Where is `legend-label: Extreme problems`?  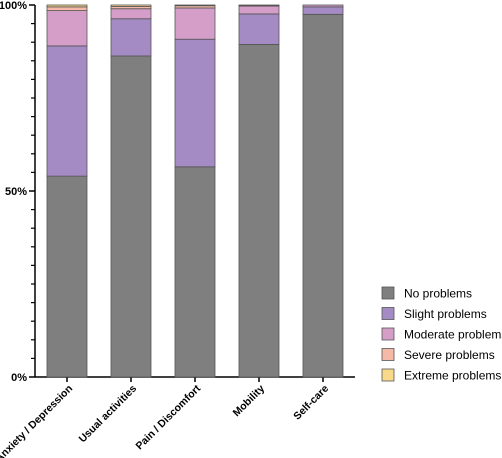 legend-label: Extreme problems is located at coordinates (452, 376).